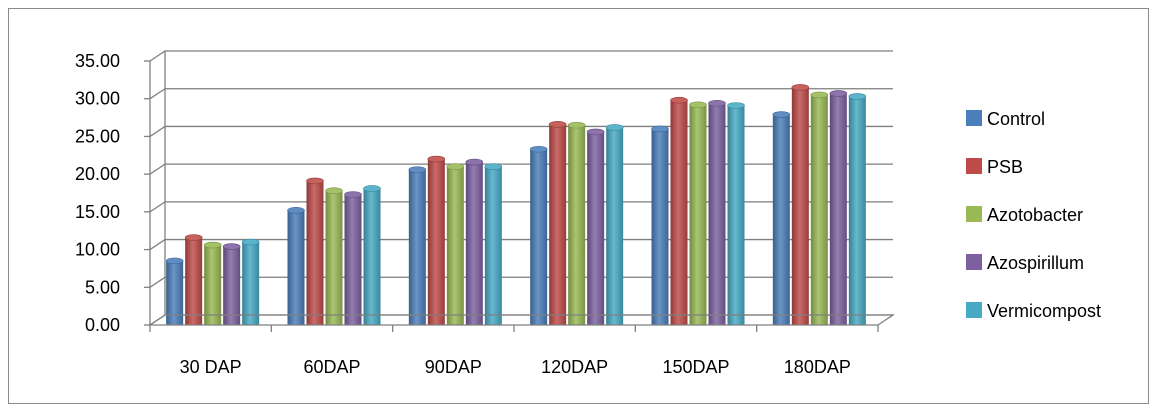  What do you see at coordinates (331, 367) in the screenshot?
I see `x-tick-label: 60DAP` at bounding box center [331, 367].